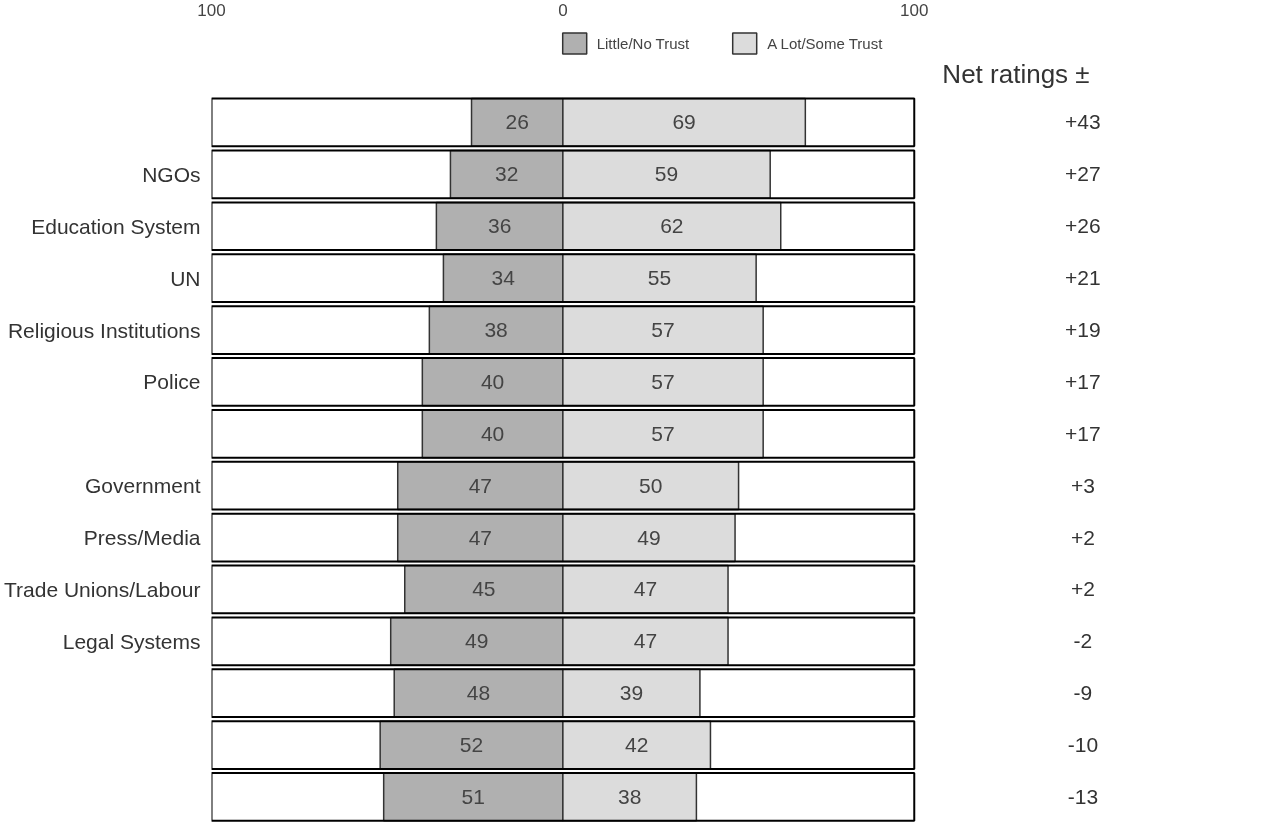 The width and height of the screenshot is (1263, 839). I want to click on data-label: 69, so click(684, 122).